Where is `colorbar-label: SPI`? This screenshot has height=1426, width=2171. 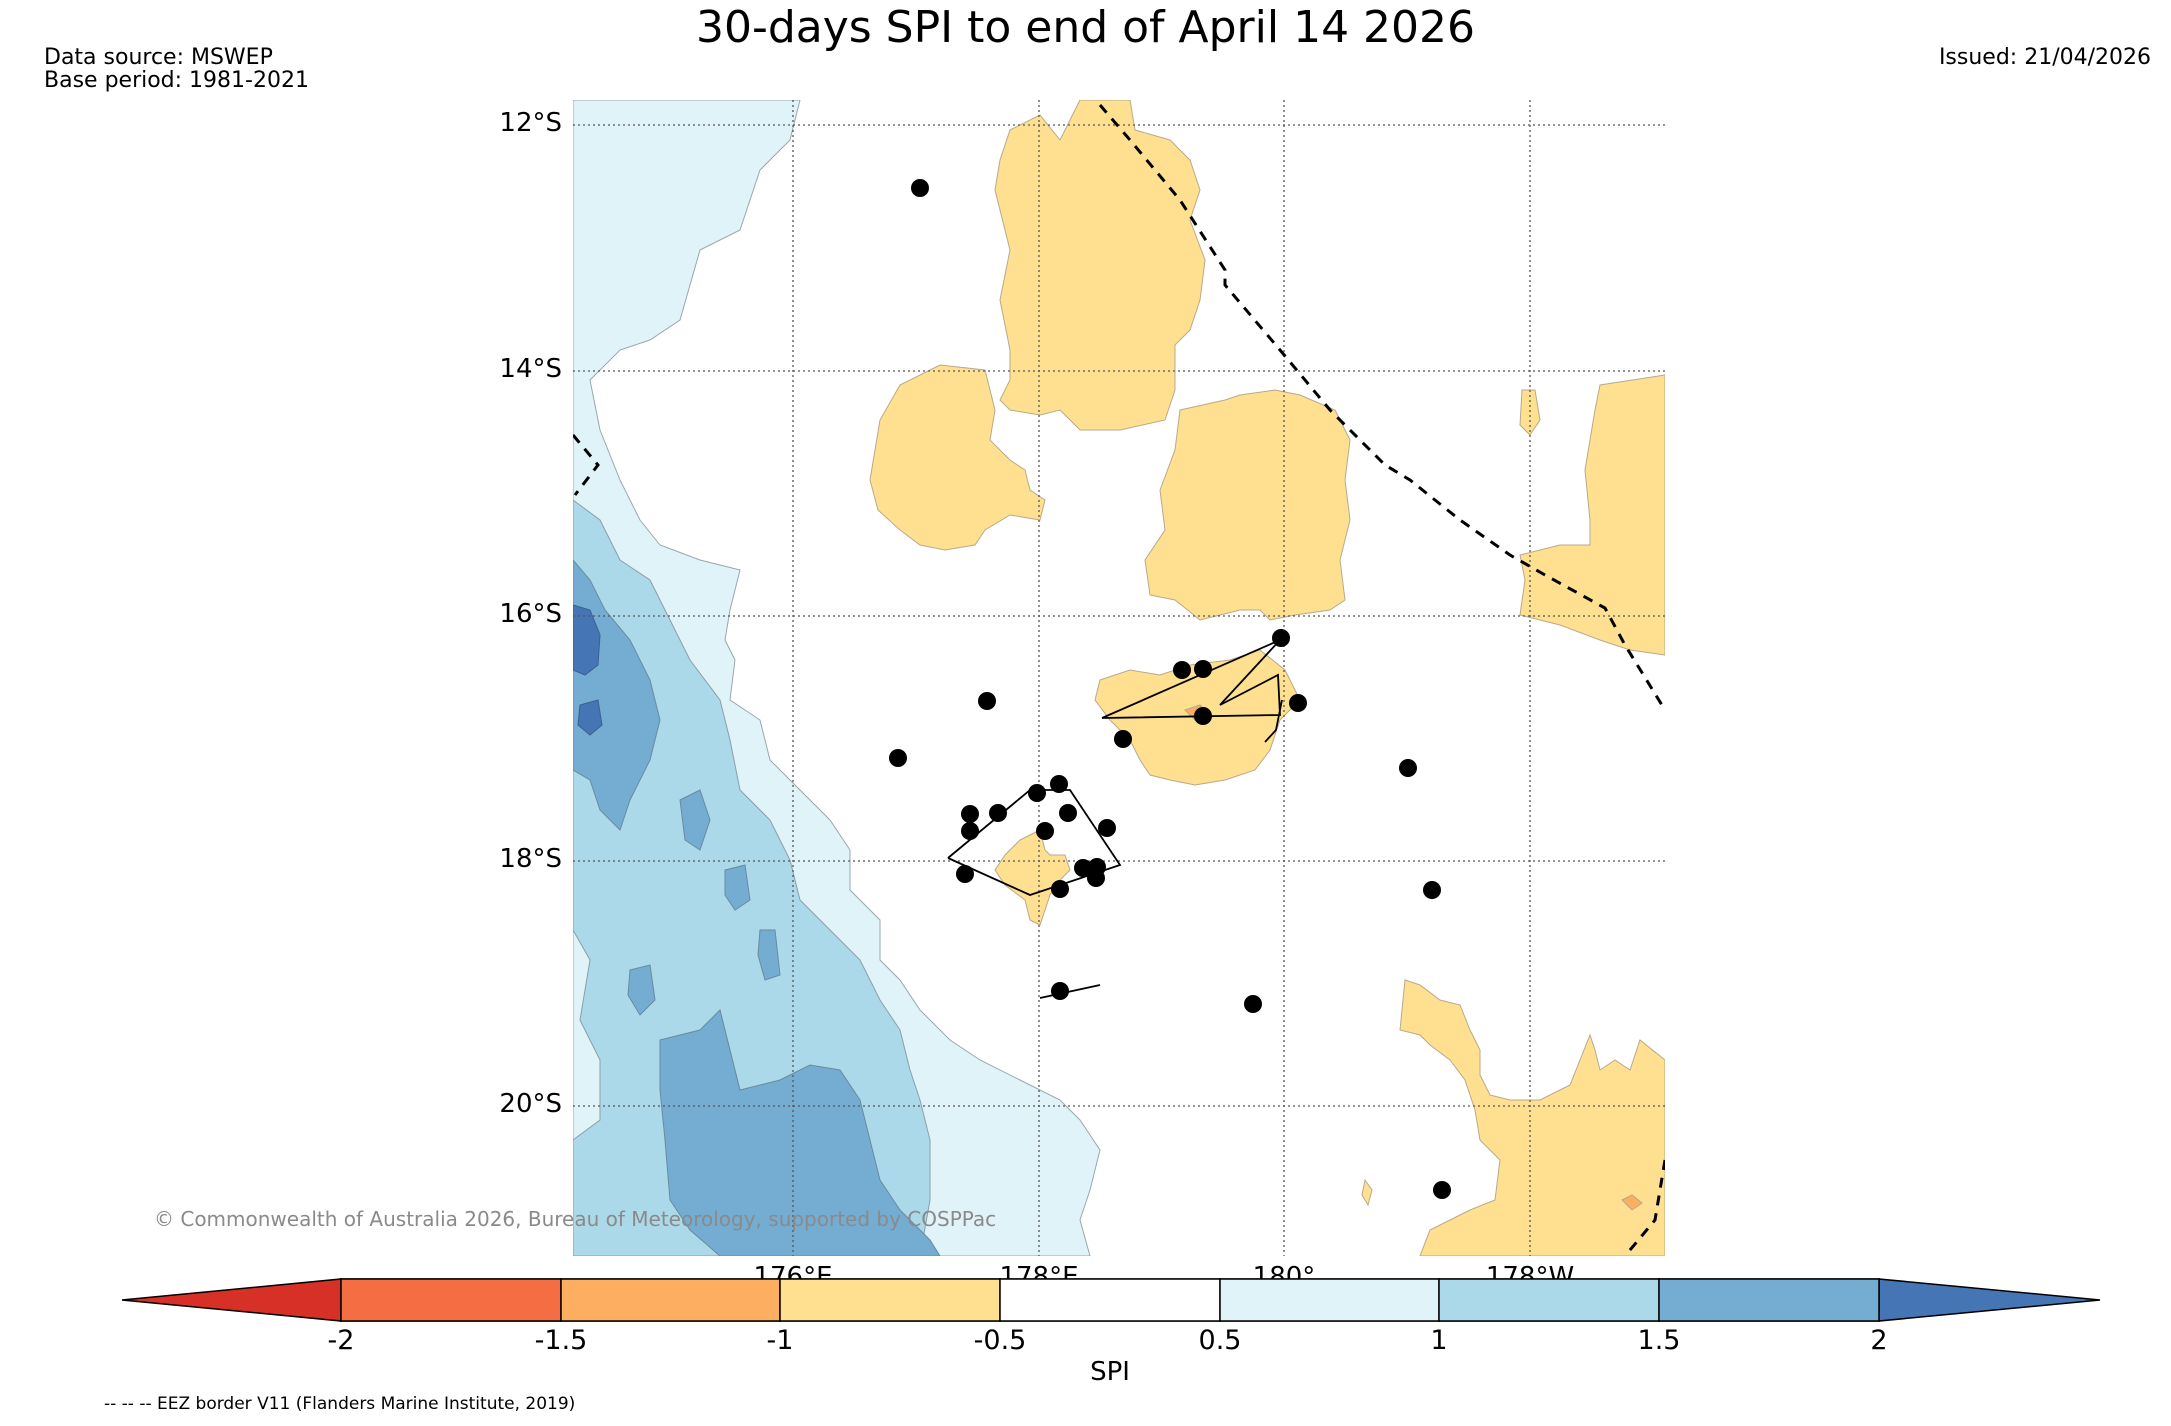
colorbar-label: SPI is located at coordinates (1110, 1372).